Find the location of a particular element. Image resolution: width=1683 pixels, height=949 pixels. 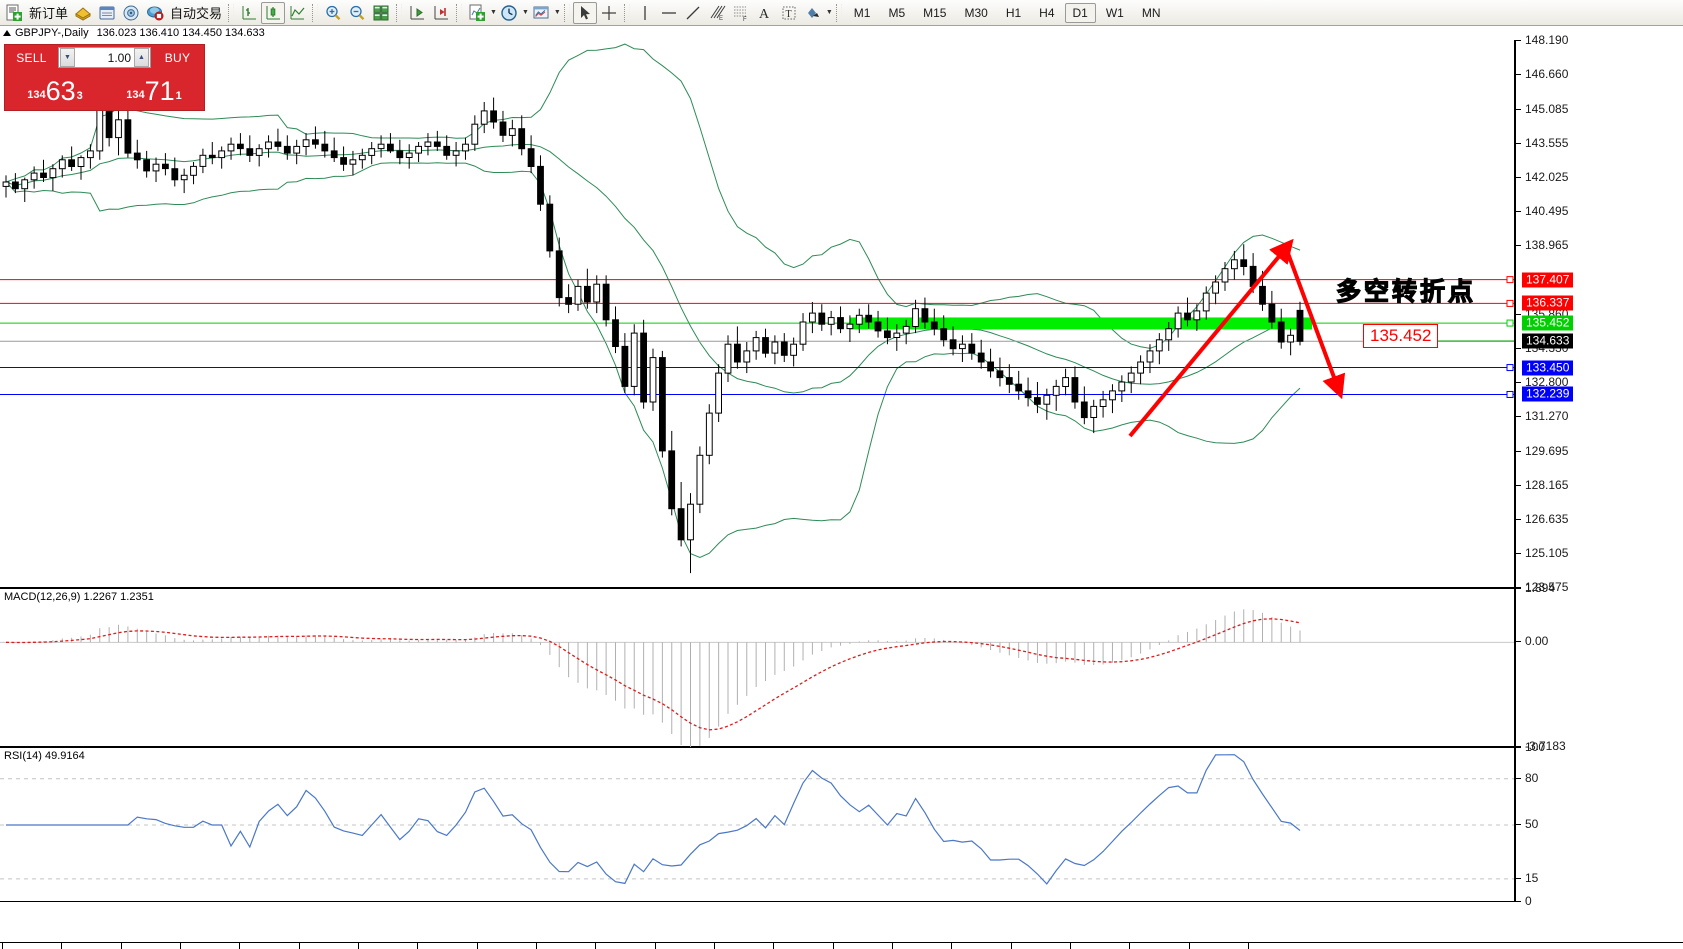

svg-text: A is located at coordinates (764, 14).